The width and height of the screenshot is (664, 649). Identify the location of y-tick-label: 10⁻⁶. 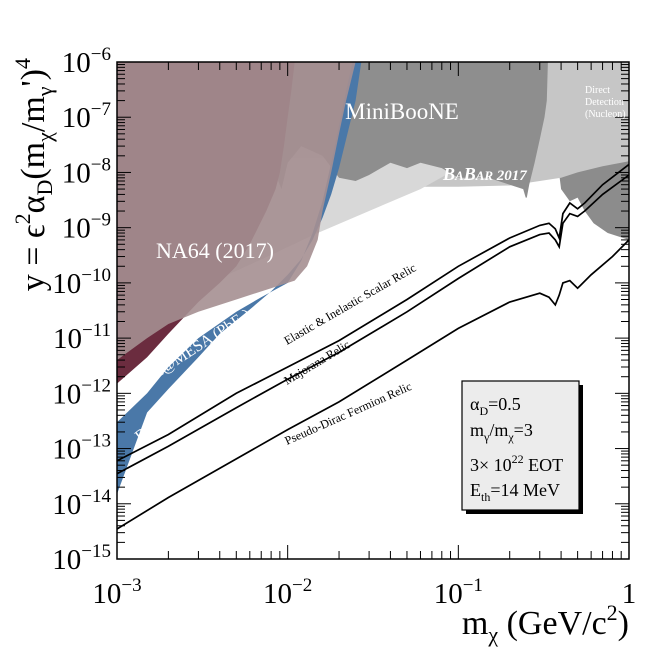
(86, 61).